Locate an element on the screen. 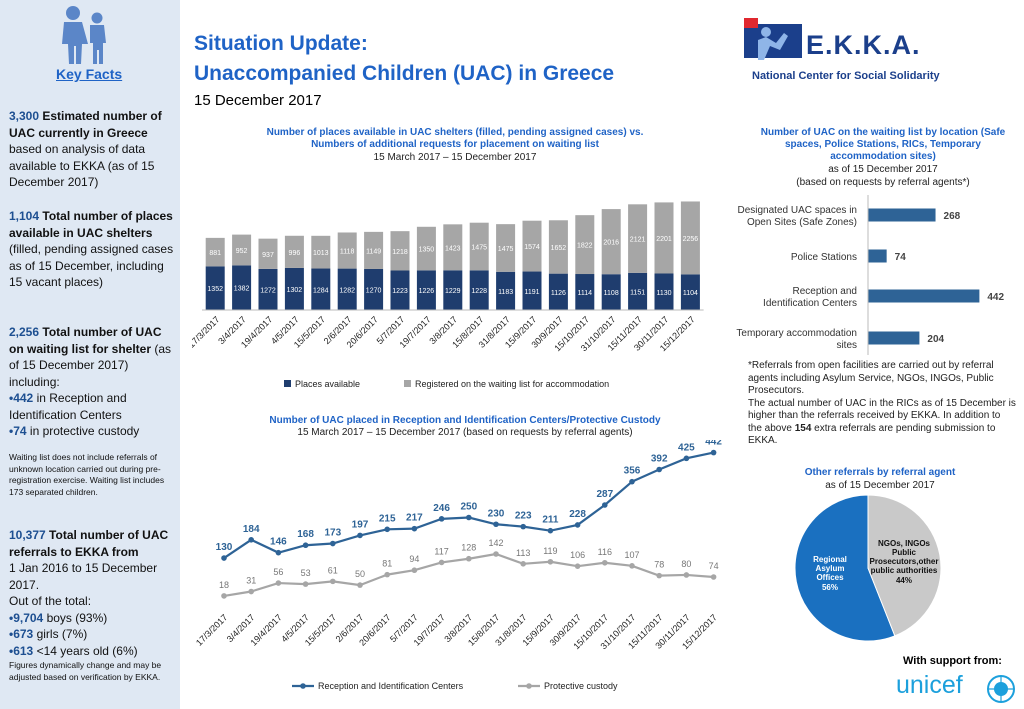  hbar-value-label: 268 is located at coordinates (952, 216).